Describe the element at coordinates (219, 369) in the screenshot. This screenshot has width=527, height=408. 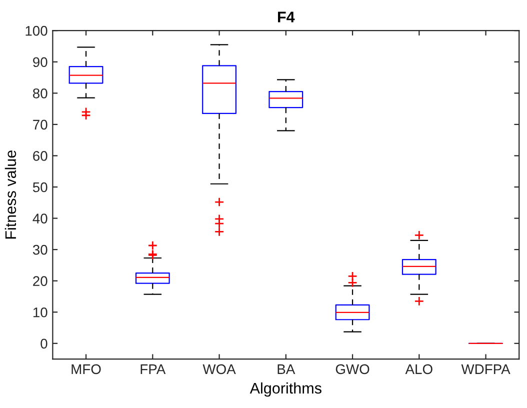
I see `x-tick-label: WOA` at that location.